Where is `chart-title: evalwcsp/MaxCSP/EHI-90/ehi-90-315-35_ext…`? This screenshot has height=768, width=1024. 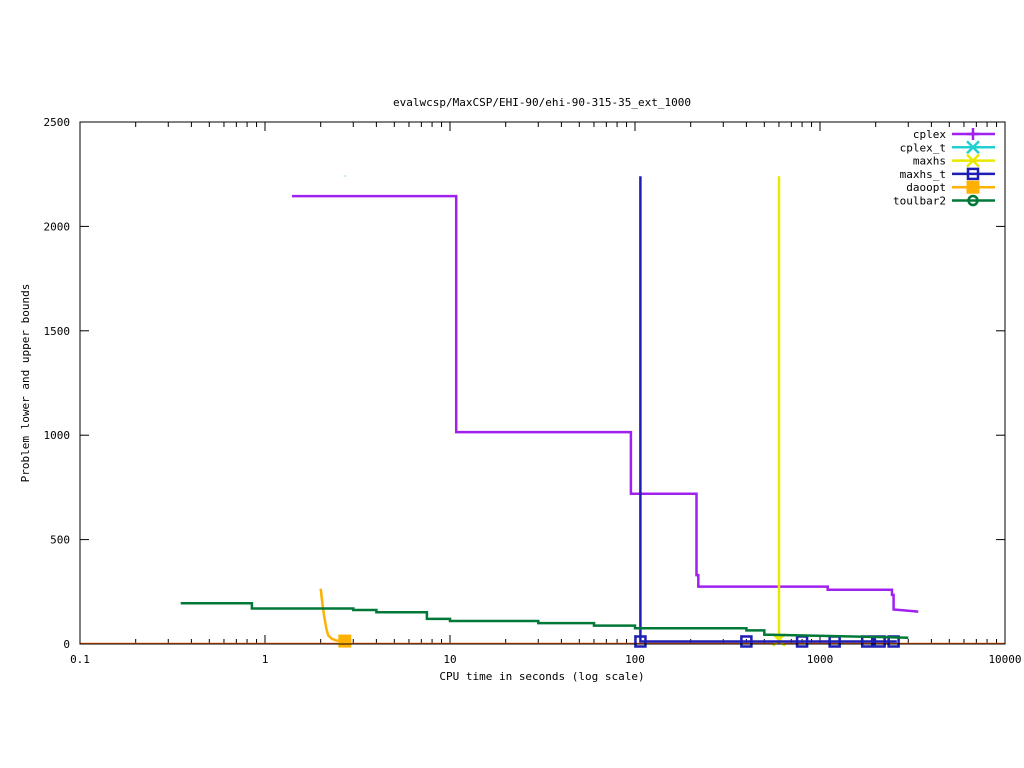 chart-title: evalwcsp/MaxCSP/EHI-90/ehi-90-315-35_ext… is located at coordinates (542, 102).